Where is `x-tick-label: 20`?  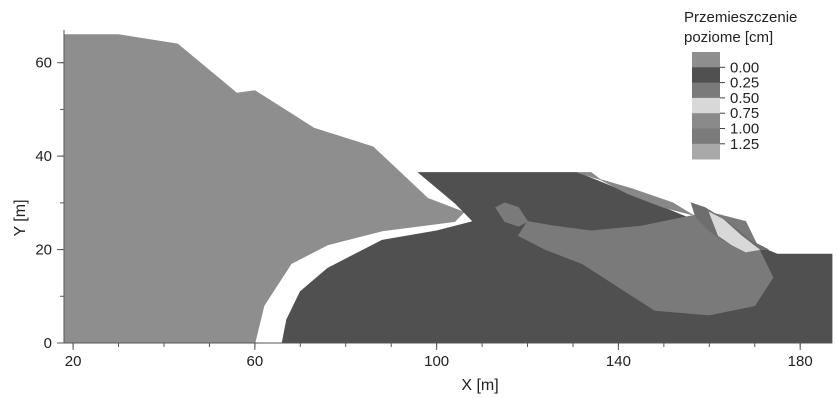
x-tick-label: 20 is located at coordinates (73, 361).